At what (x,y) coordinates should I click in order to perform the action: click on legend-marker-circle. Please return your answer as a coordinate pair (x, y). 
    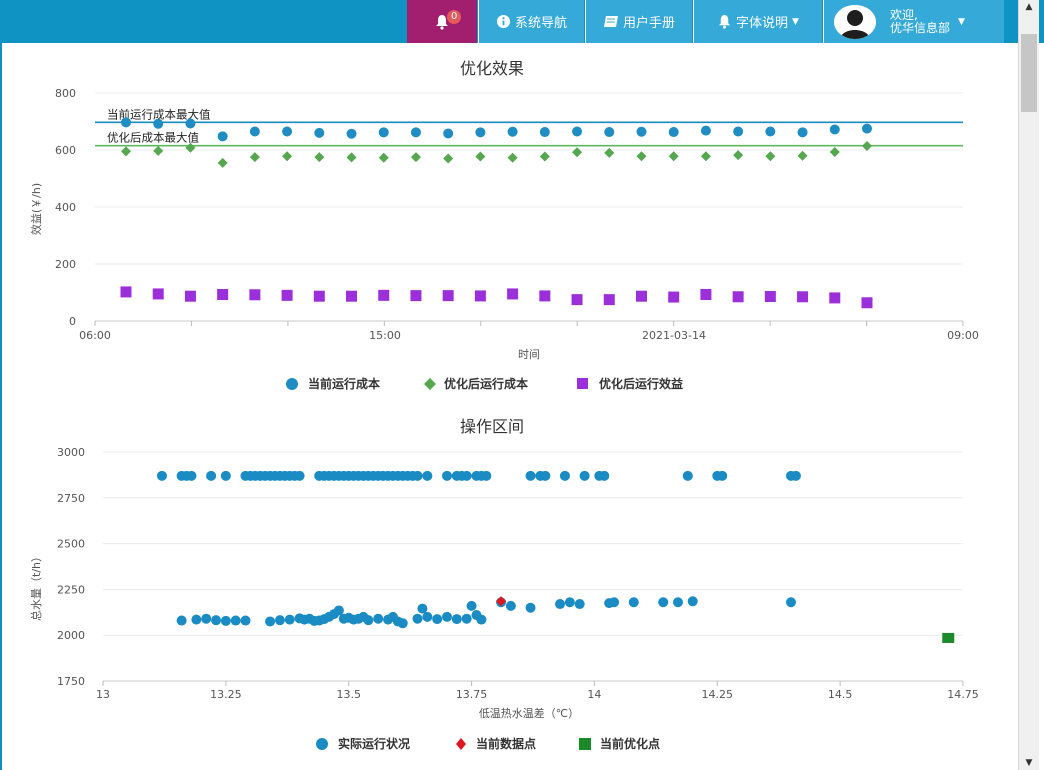
    Looking at the image, I should click on (322, 744).